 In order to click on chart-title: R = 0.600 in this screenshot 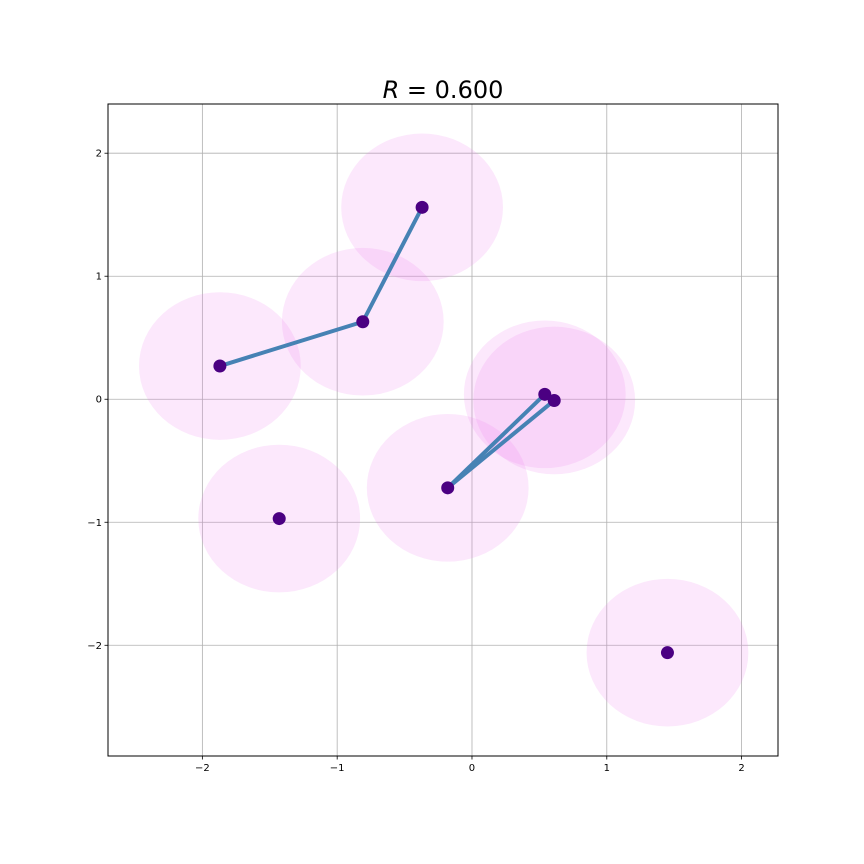, I will do `click(443, 90)`.